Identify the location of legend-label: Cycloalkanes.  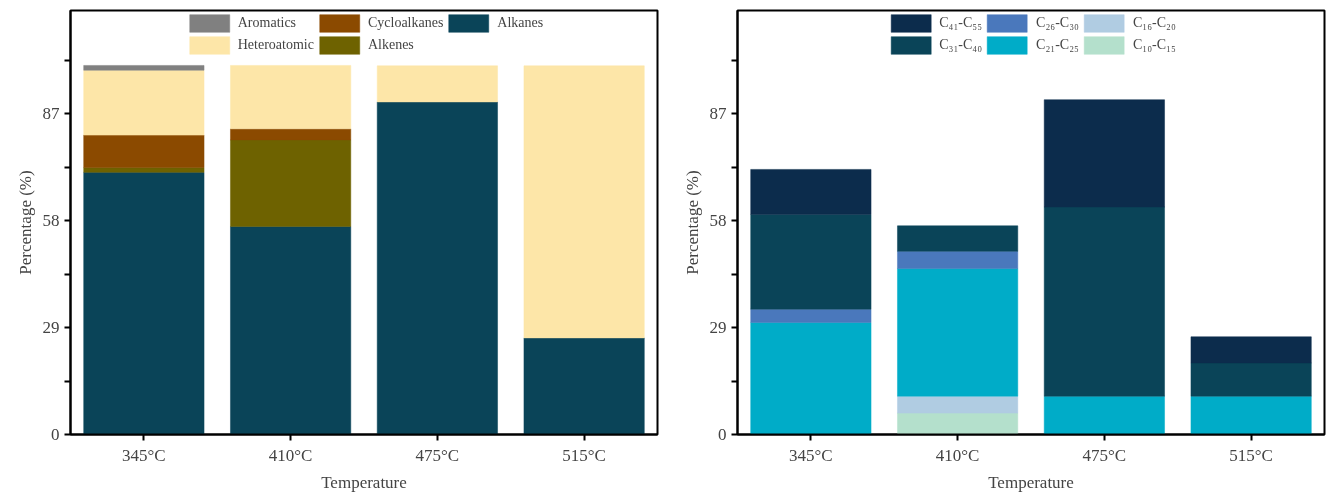
(405, 23).